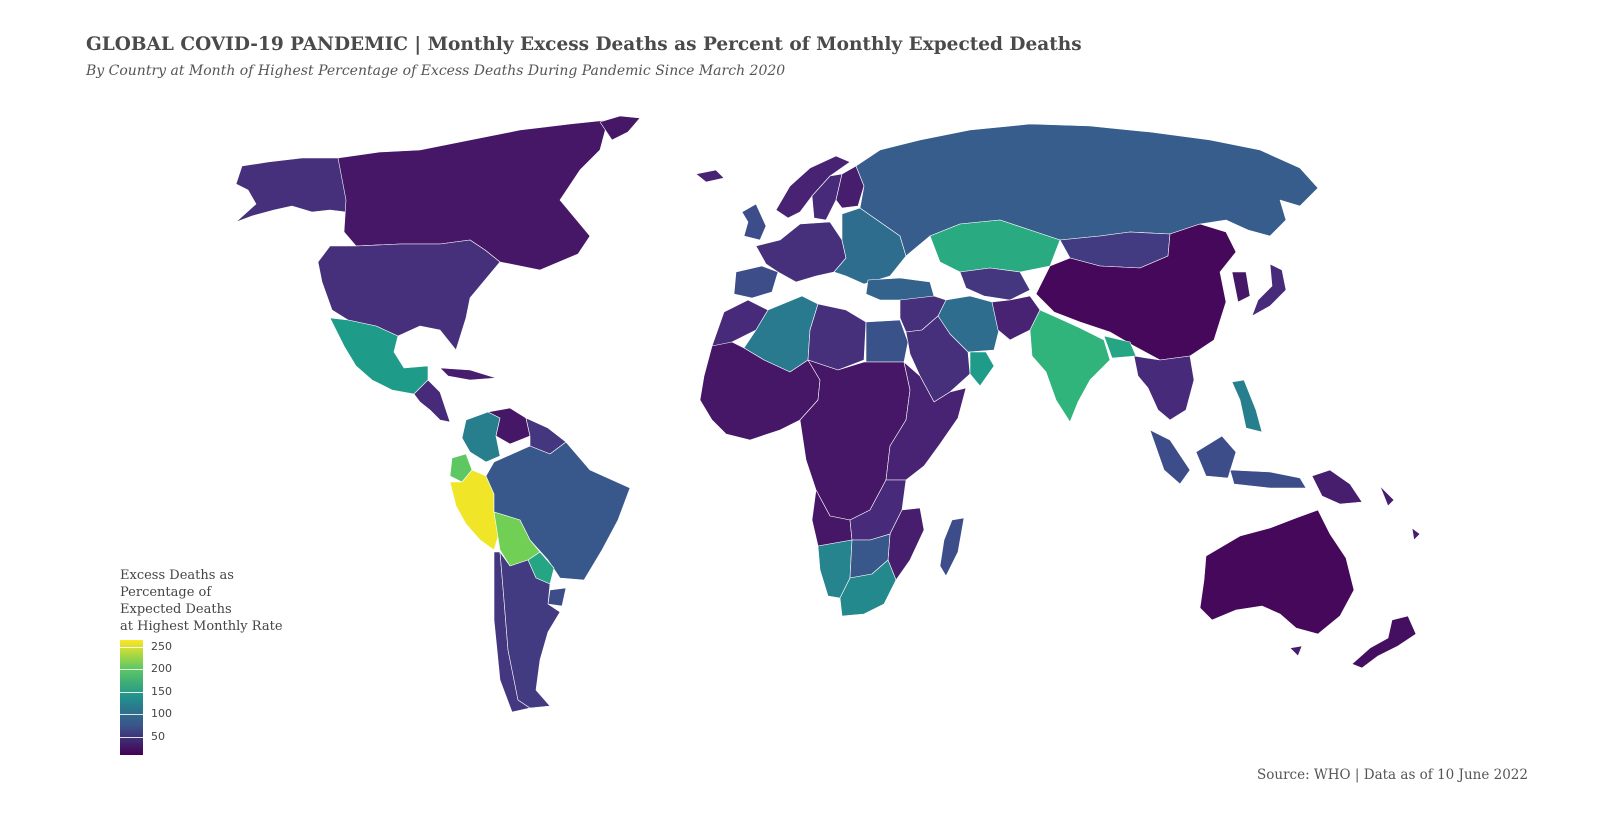 Image resolution: width=1600 pixels, height=817 pixels. I want to click on region-central-asia, so click(995, 284).